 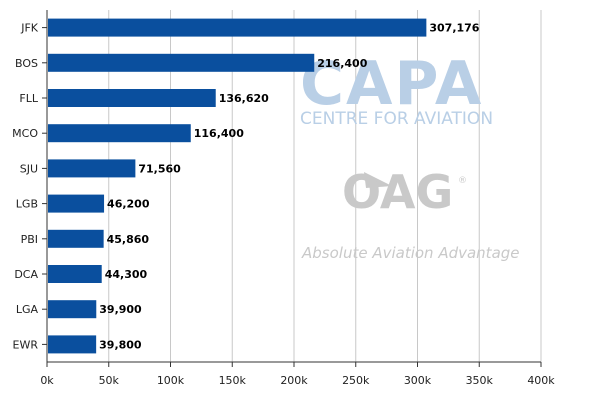 What do you see at coordinates (109, 380) in the screenshot?
I see `x-tick-label: 50k` at bounding box center [109, 380].